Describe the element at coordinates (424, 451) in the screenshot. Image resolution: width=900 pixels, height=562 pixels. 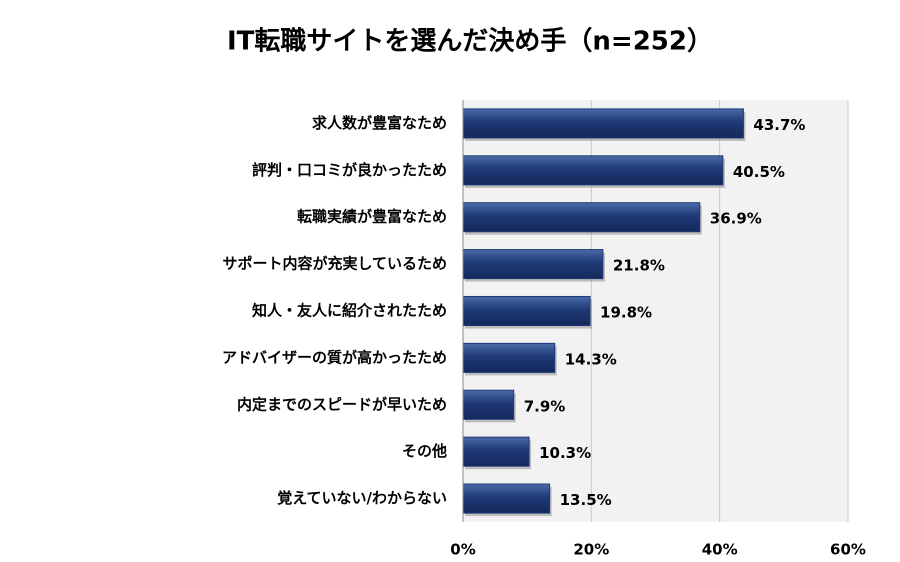
I see `y-tick-label: その他` at that location.